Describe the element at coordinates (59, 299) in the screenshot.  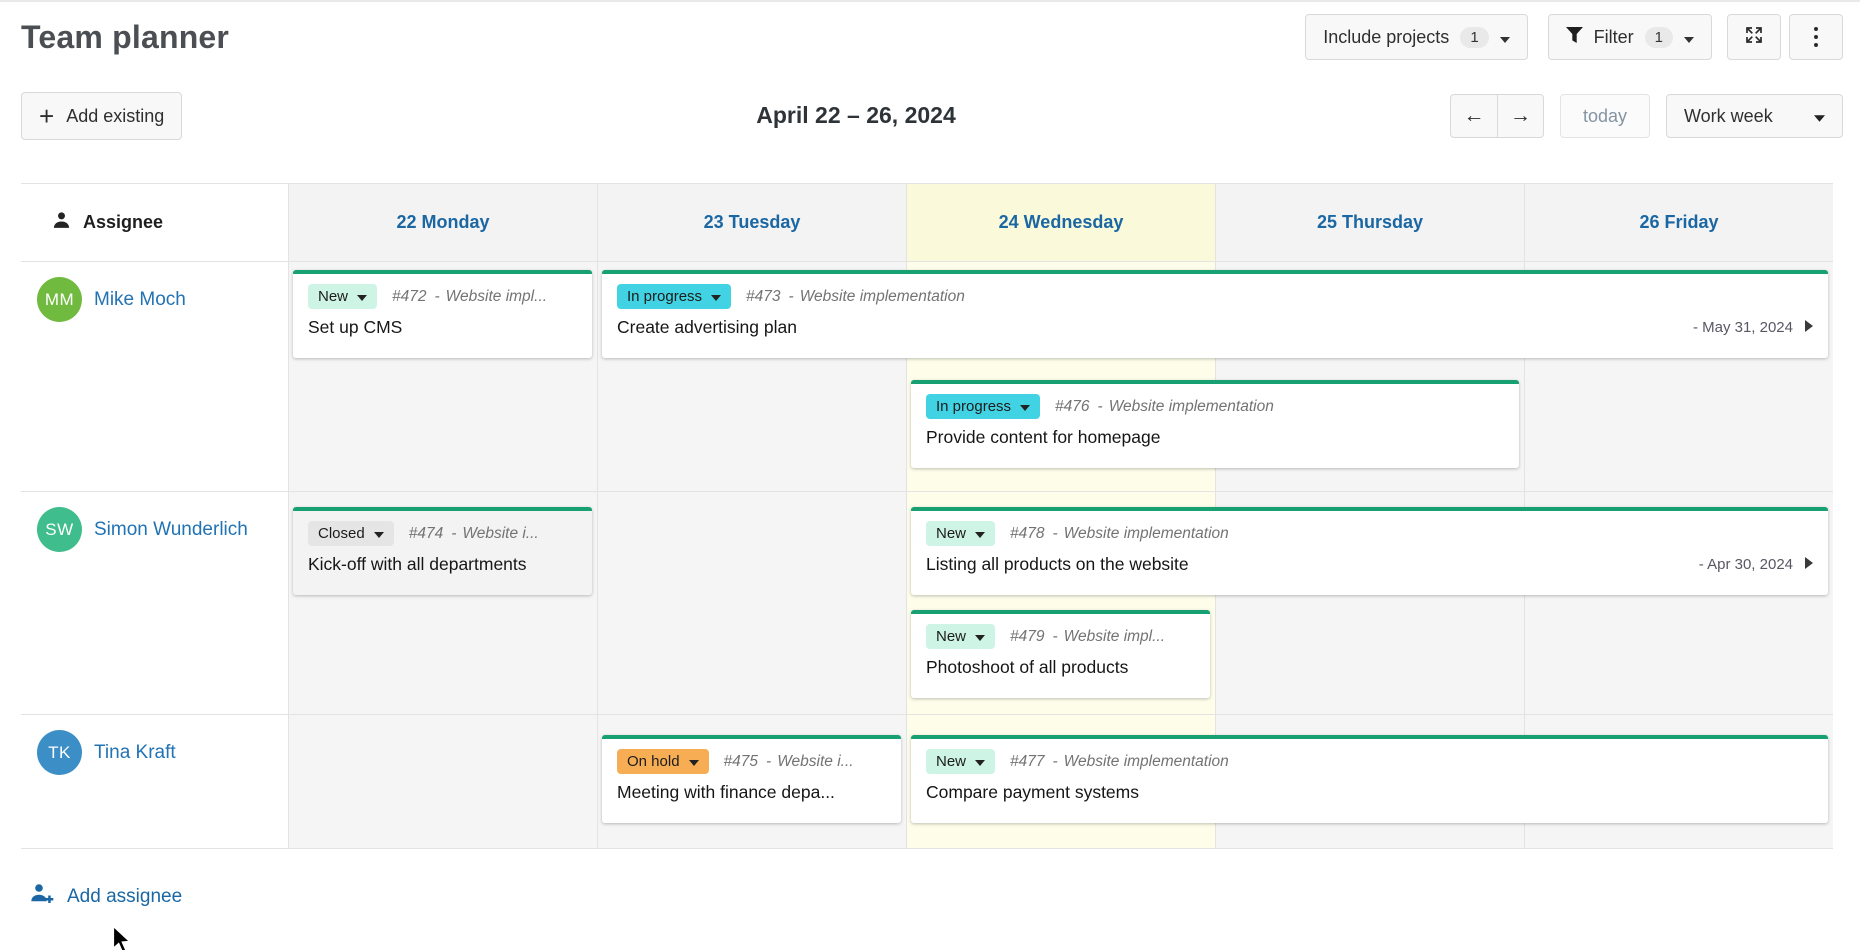
I see `avatar: MM` at that location.